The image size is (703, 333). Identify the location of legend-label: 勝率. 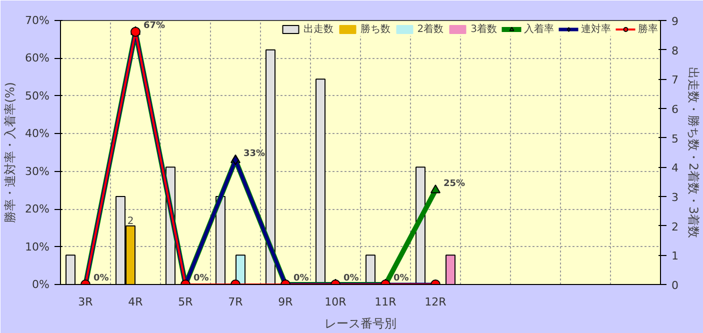
(648, 29).